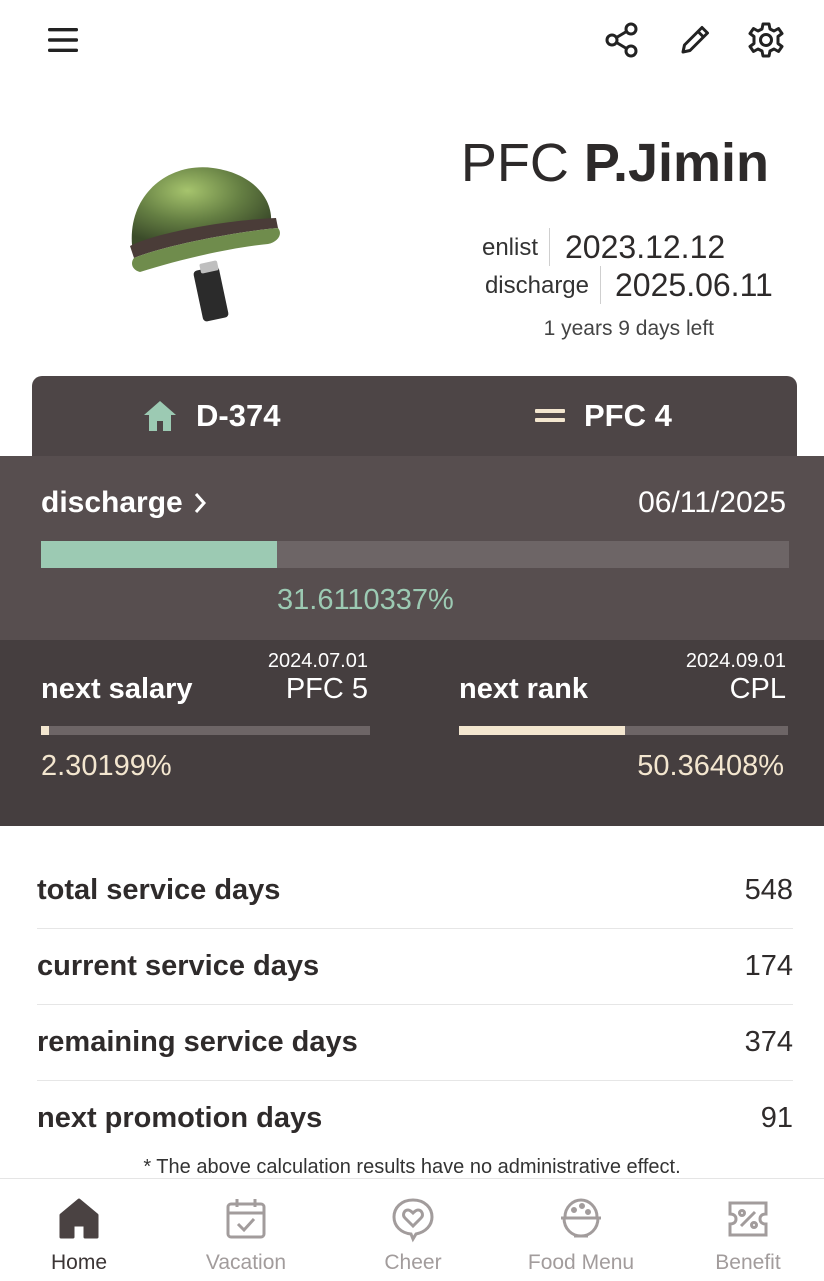 The height and width of the screenshot is (1281, 824). What do you see at coordinates (712, 502) in the screenshot?
I see `discharge-progress-date: 06/11/2025` at bounding box center [712, 502].